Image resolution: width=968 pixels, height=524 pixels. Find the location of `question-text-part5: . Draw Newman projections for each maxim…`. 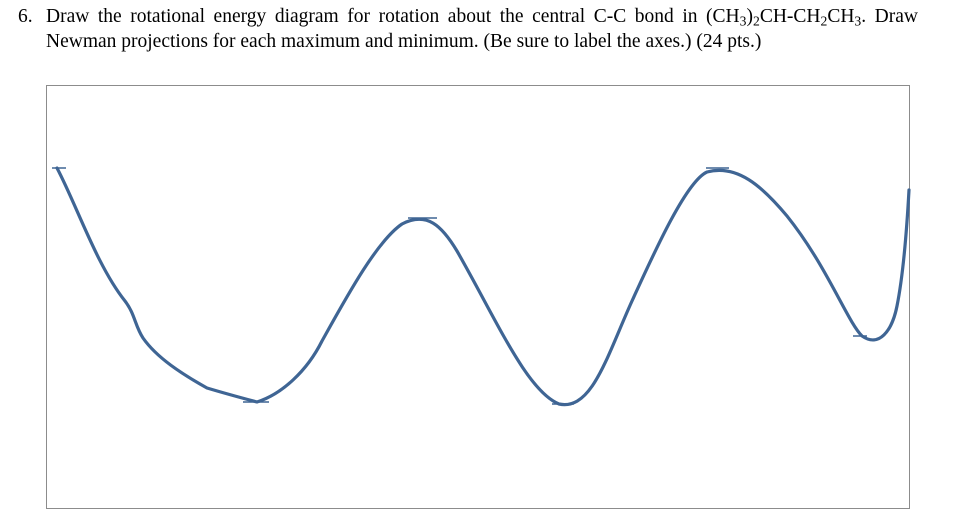

question-text-part5: . Draw Newman projections for each maxim… is located at coordinates (482, 29).